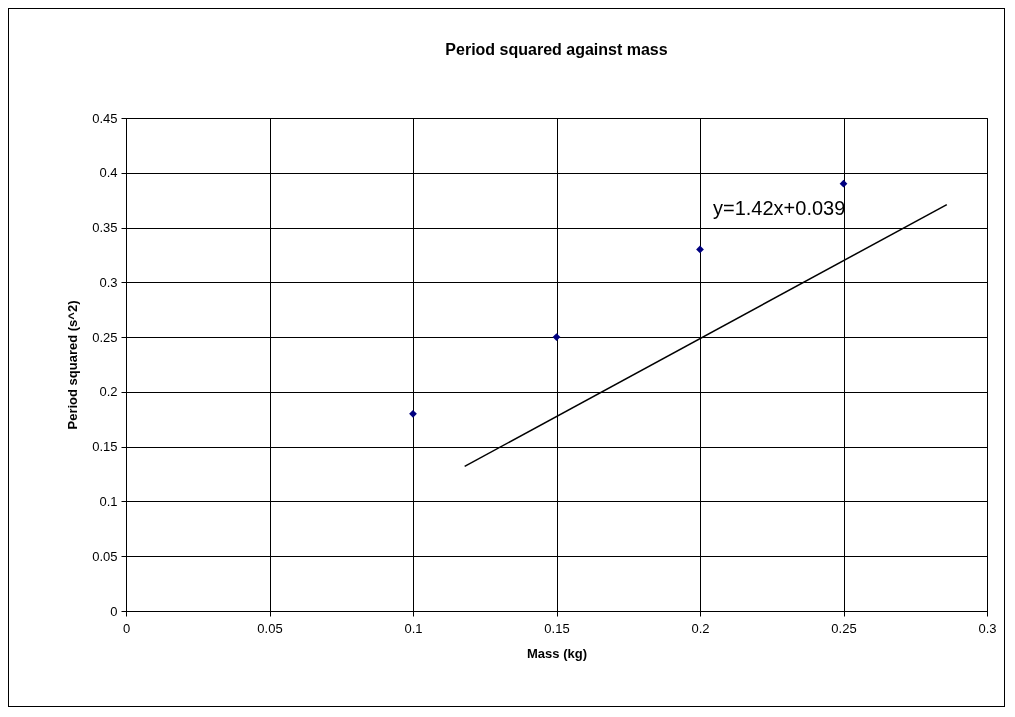 This screenshot has height=717, width=1015. Describe the element at coordinates (700, 628) in the screenshot. I see `x-tick-label: 0.2` at that location.